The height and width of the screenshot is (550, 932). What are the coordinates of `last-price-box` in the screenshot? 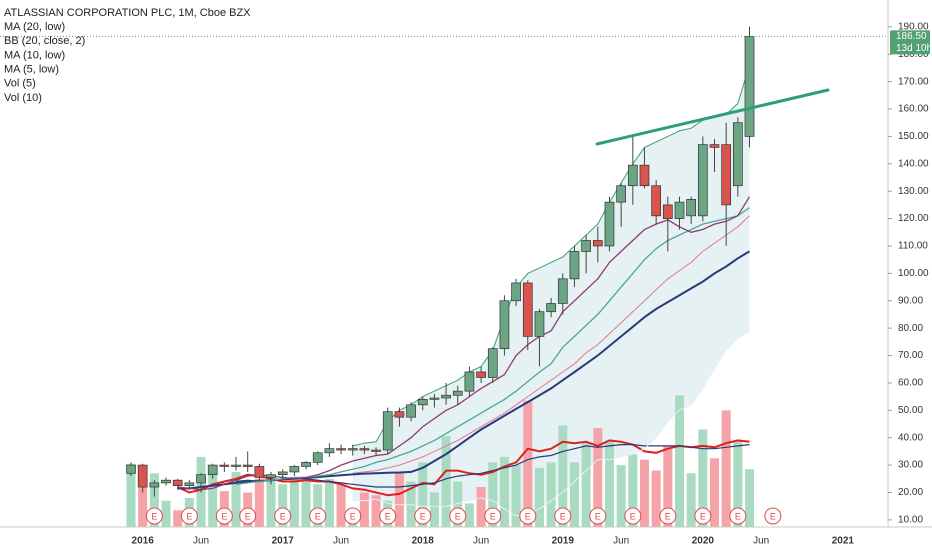 It's located at (910, 42).